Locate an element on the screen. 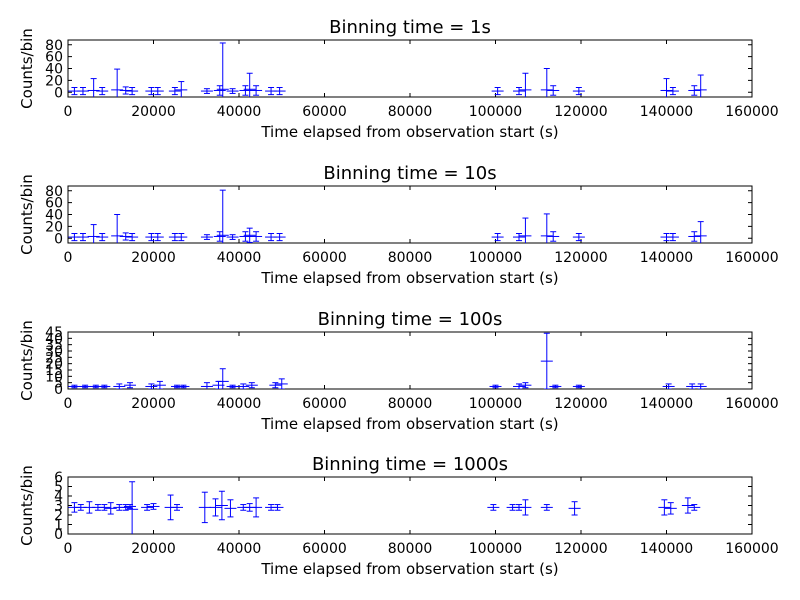 The height and width of the screenshot is (600, 800). x-tick-label: 100000 is located at coordinates (495, 258).